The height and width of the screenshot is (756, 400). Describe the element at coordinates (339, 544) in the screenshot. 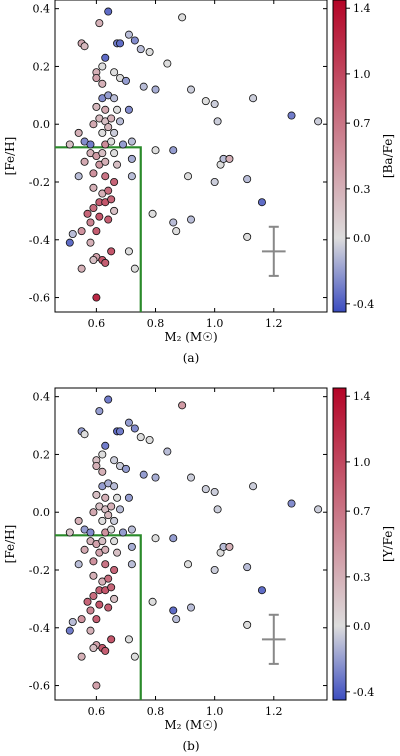

I see `colorbar` at that location.